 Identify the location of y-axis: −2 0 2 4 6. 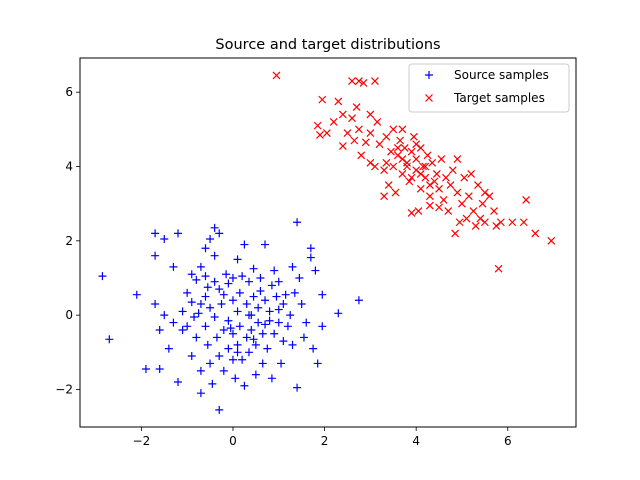
(67, 240).